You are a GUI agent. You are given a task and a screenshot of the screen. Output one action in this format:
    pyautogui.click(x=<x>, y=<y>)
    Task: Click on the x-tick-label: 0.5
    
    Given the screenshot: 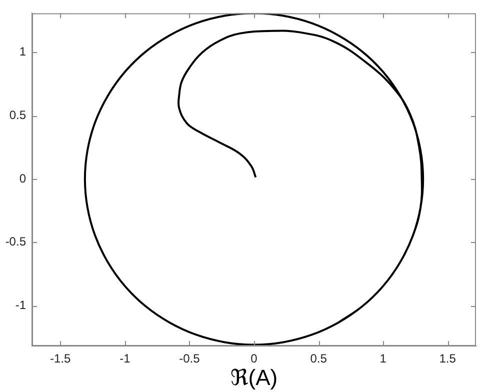 What is the action you would take?
    pyautogui.click(x=319, y=359)
    